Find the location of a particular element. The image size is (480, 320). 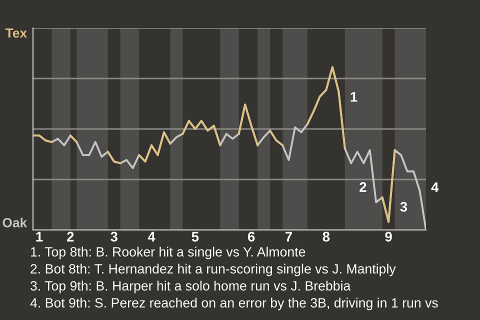

text: 4 is located at coordinates (435, 187).